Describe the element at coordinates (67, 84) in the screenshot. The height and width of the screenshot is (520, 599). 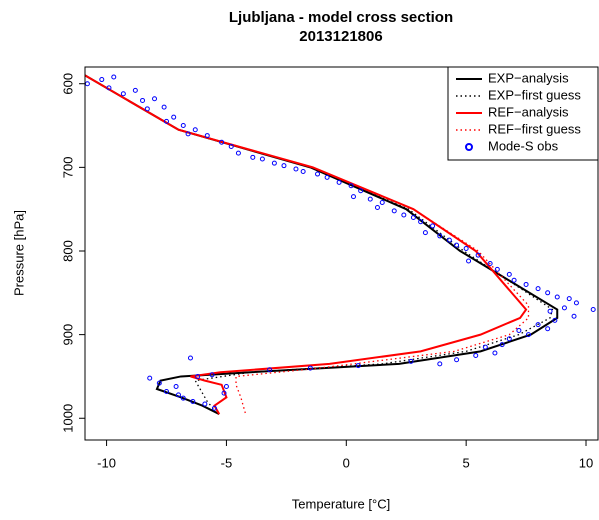
I see `y-tick-label: 600` at that location.